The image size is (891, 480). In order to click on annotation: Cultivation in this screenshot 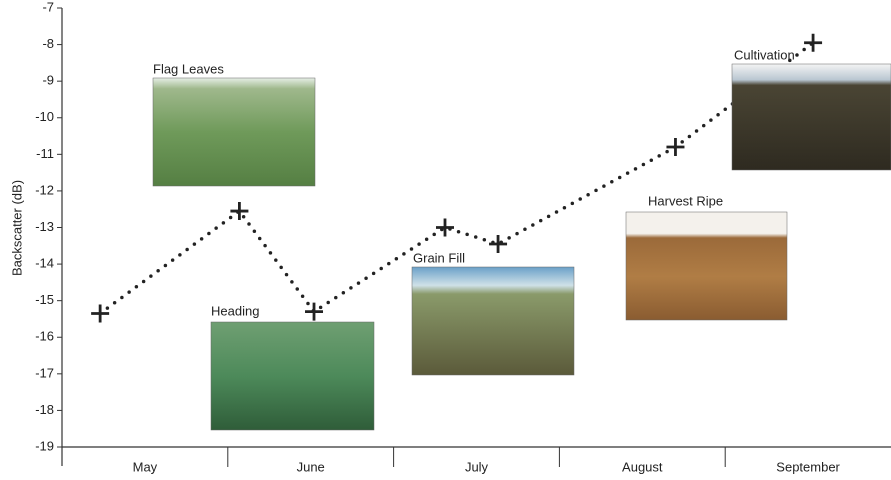, I will do `click(764, 54)`.